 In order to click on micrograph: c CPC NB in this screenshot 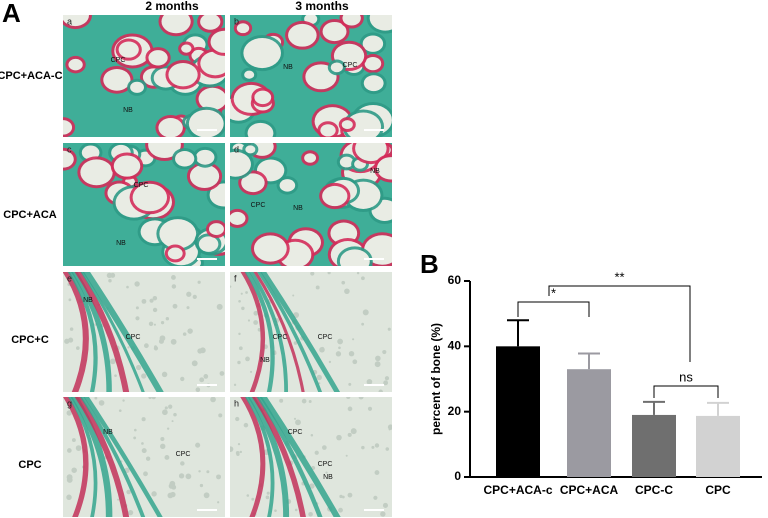, I will do `click(144, 204)`.